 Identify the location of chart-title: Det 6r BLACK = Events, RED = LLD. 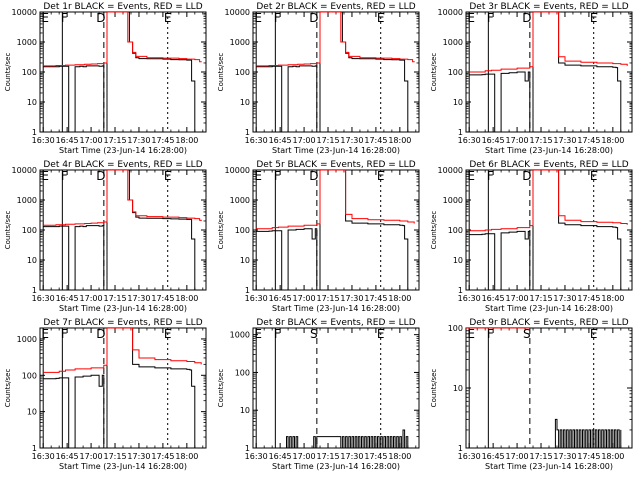
(548, 165).